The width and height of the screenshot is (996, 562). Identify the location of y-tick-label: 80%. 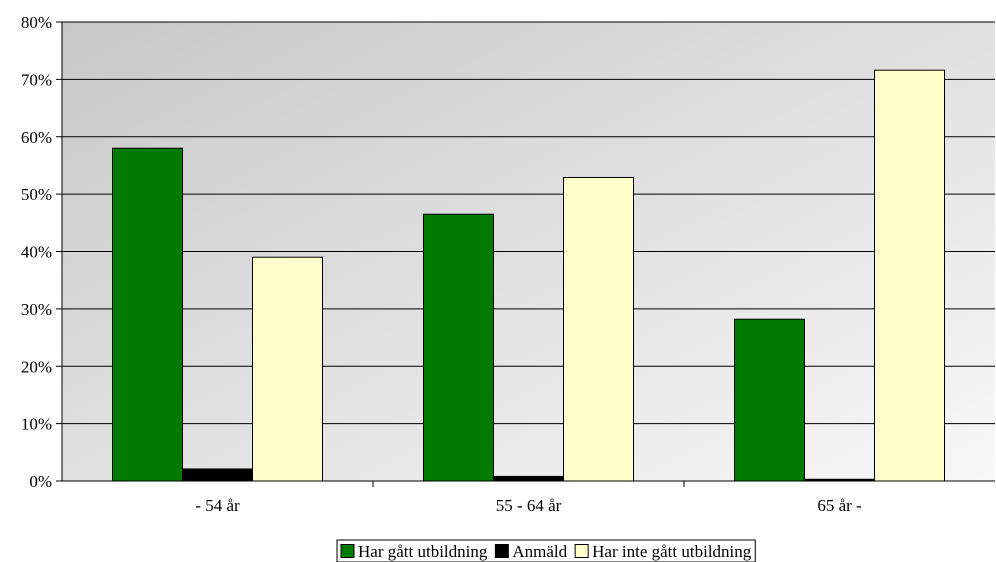
(36, 22).